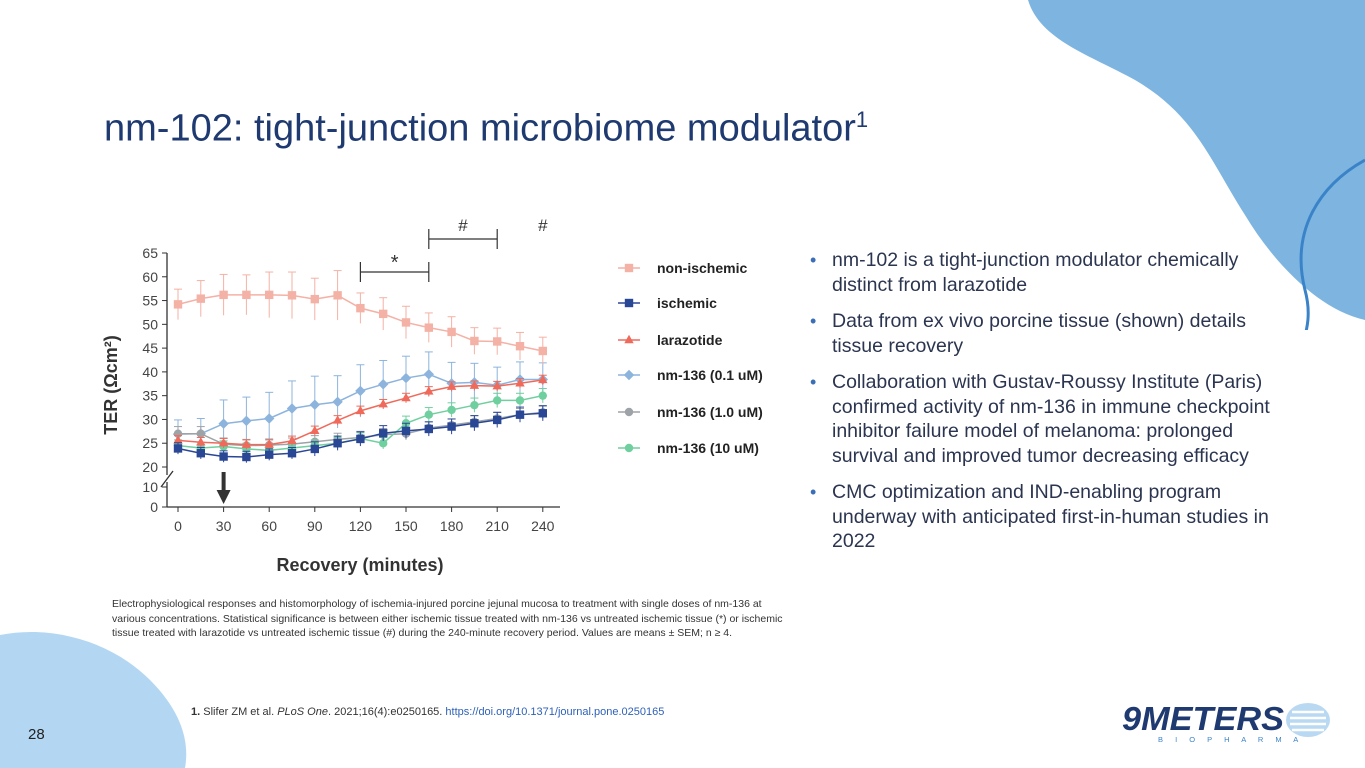 This screenshot has width=1365, height=768. I want to click on significance-symbol: *, so click(395, 263).